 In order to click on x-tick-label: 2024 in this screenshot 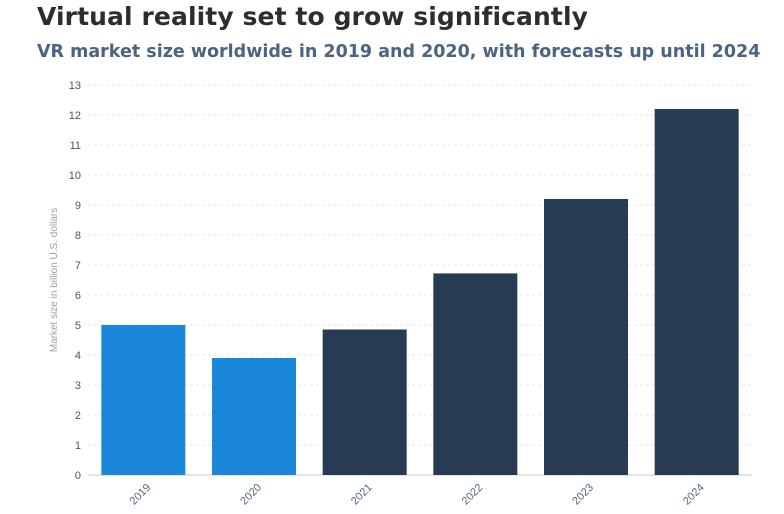, I will do `click(694, 495)`.